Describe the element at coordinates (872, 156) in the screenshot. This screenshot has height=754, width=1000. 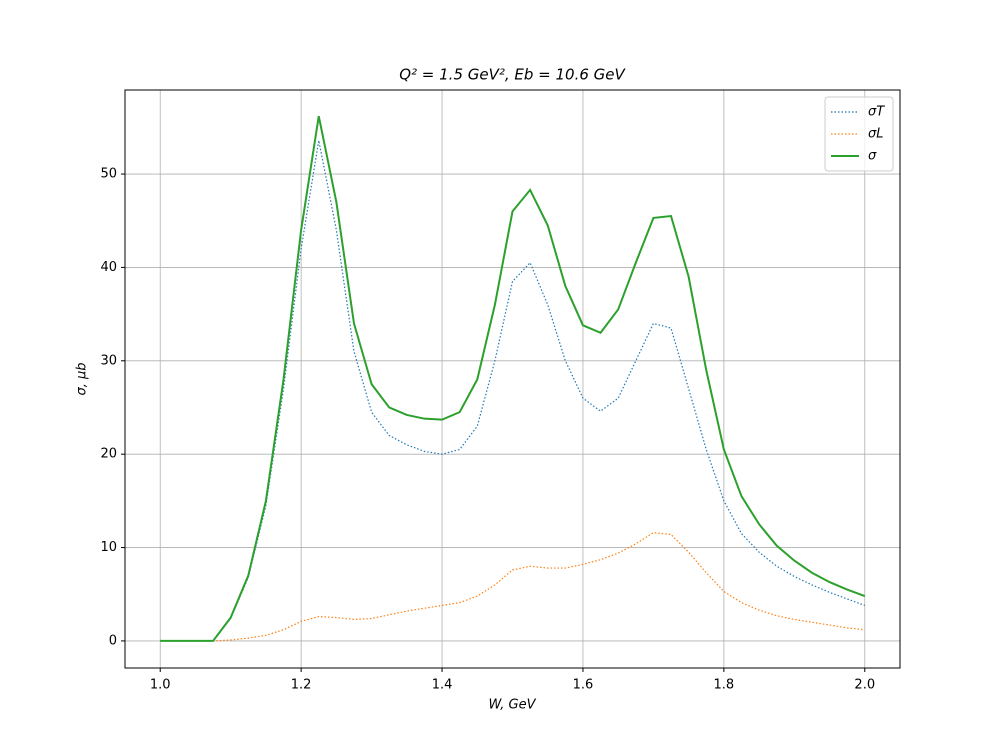
I see `legend-label: σ` at that location.